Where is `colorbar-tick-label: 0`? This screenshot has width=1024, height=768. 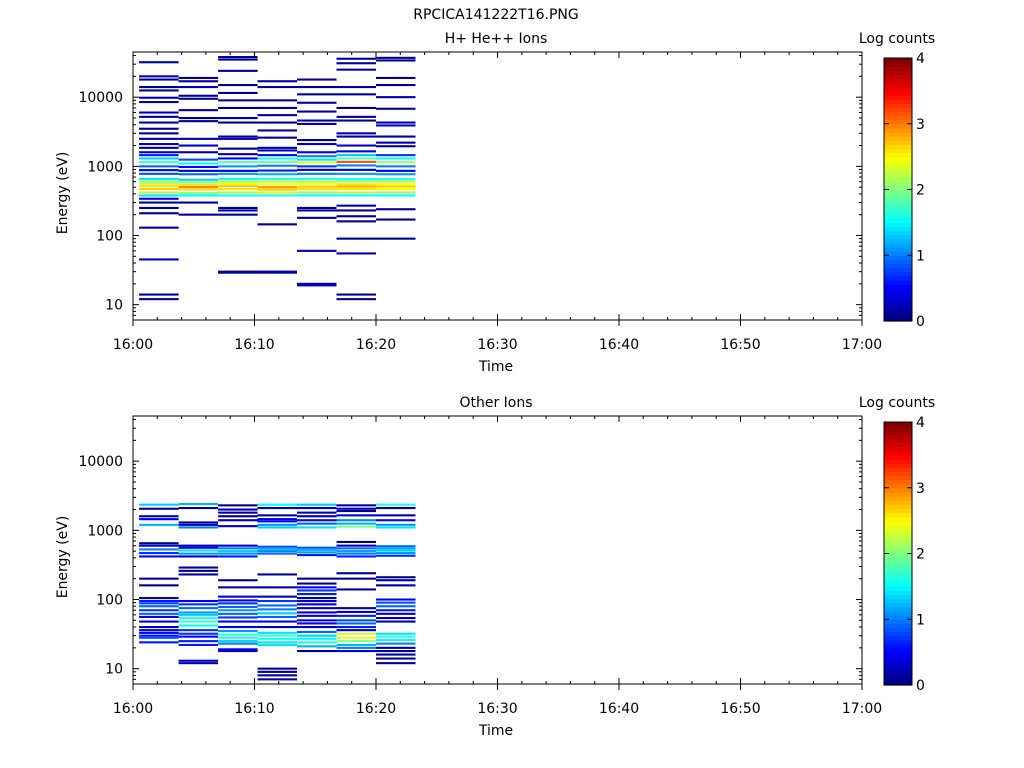
colorbar-tick-label: 0 is located at coordinates (920, 322).